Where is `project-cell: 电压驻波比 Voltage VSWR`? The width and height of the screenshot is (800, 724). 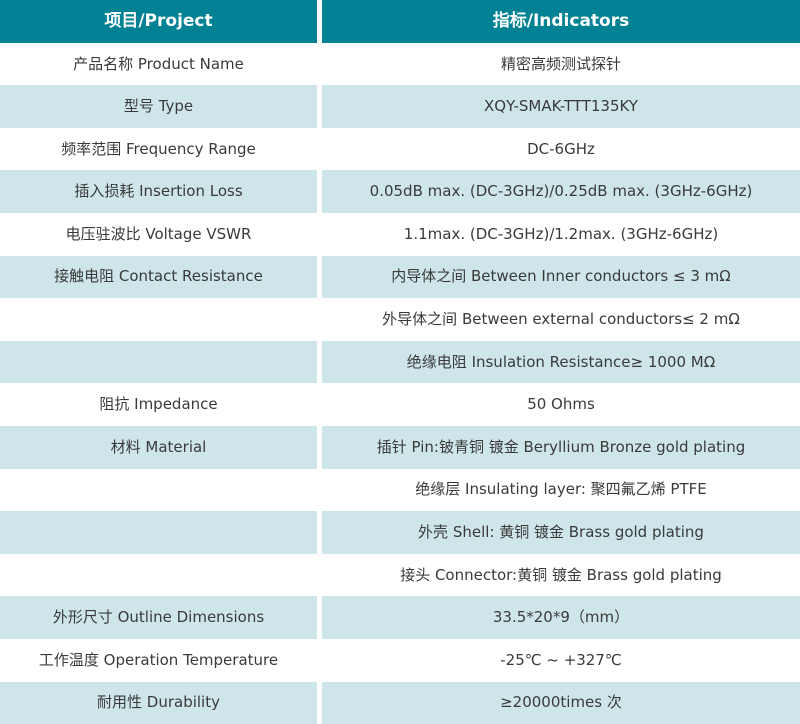 project-cell: 电压驻波比 Voltage VSWR is located at coordinates (158, 234).